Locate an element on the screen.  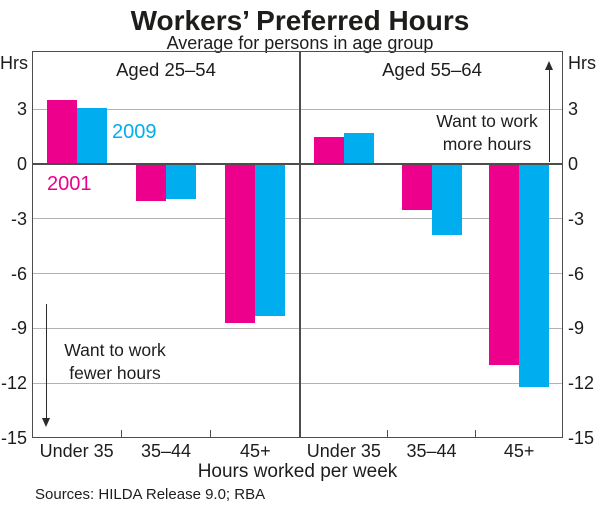
page-title: Workers’ Preferred Hours is located at coordinates (300, 20).